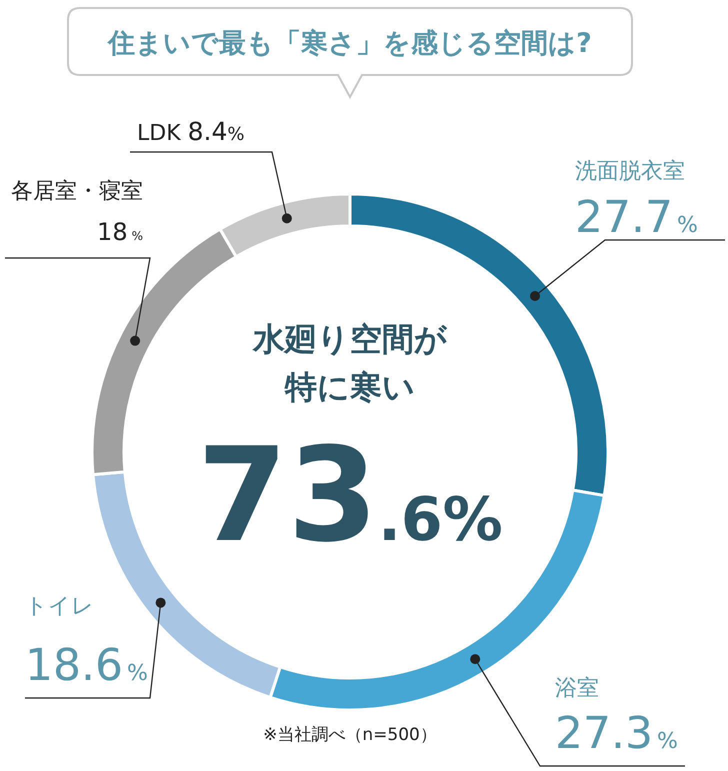 This screenshot has width=728, height=771. Describe the element at coordinates (216, 131) in the screenshot. I see `data-label: 8.4%` at that location.